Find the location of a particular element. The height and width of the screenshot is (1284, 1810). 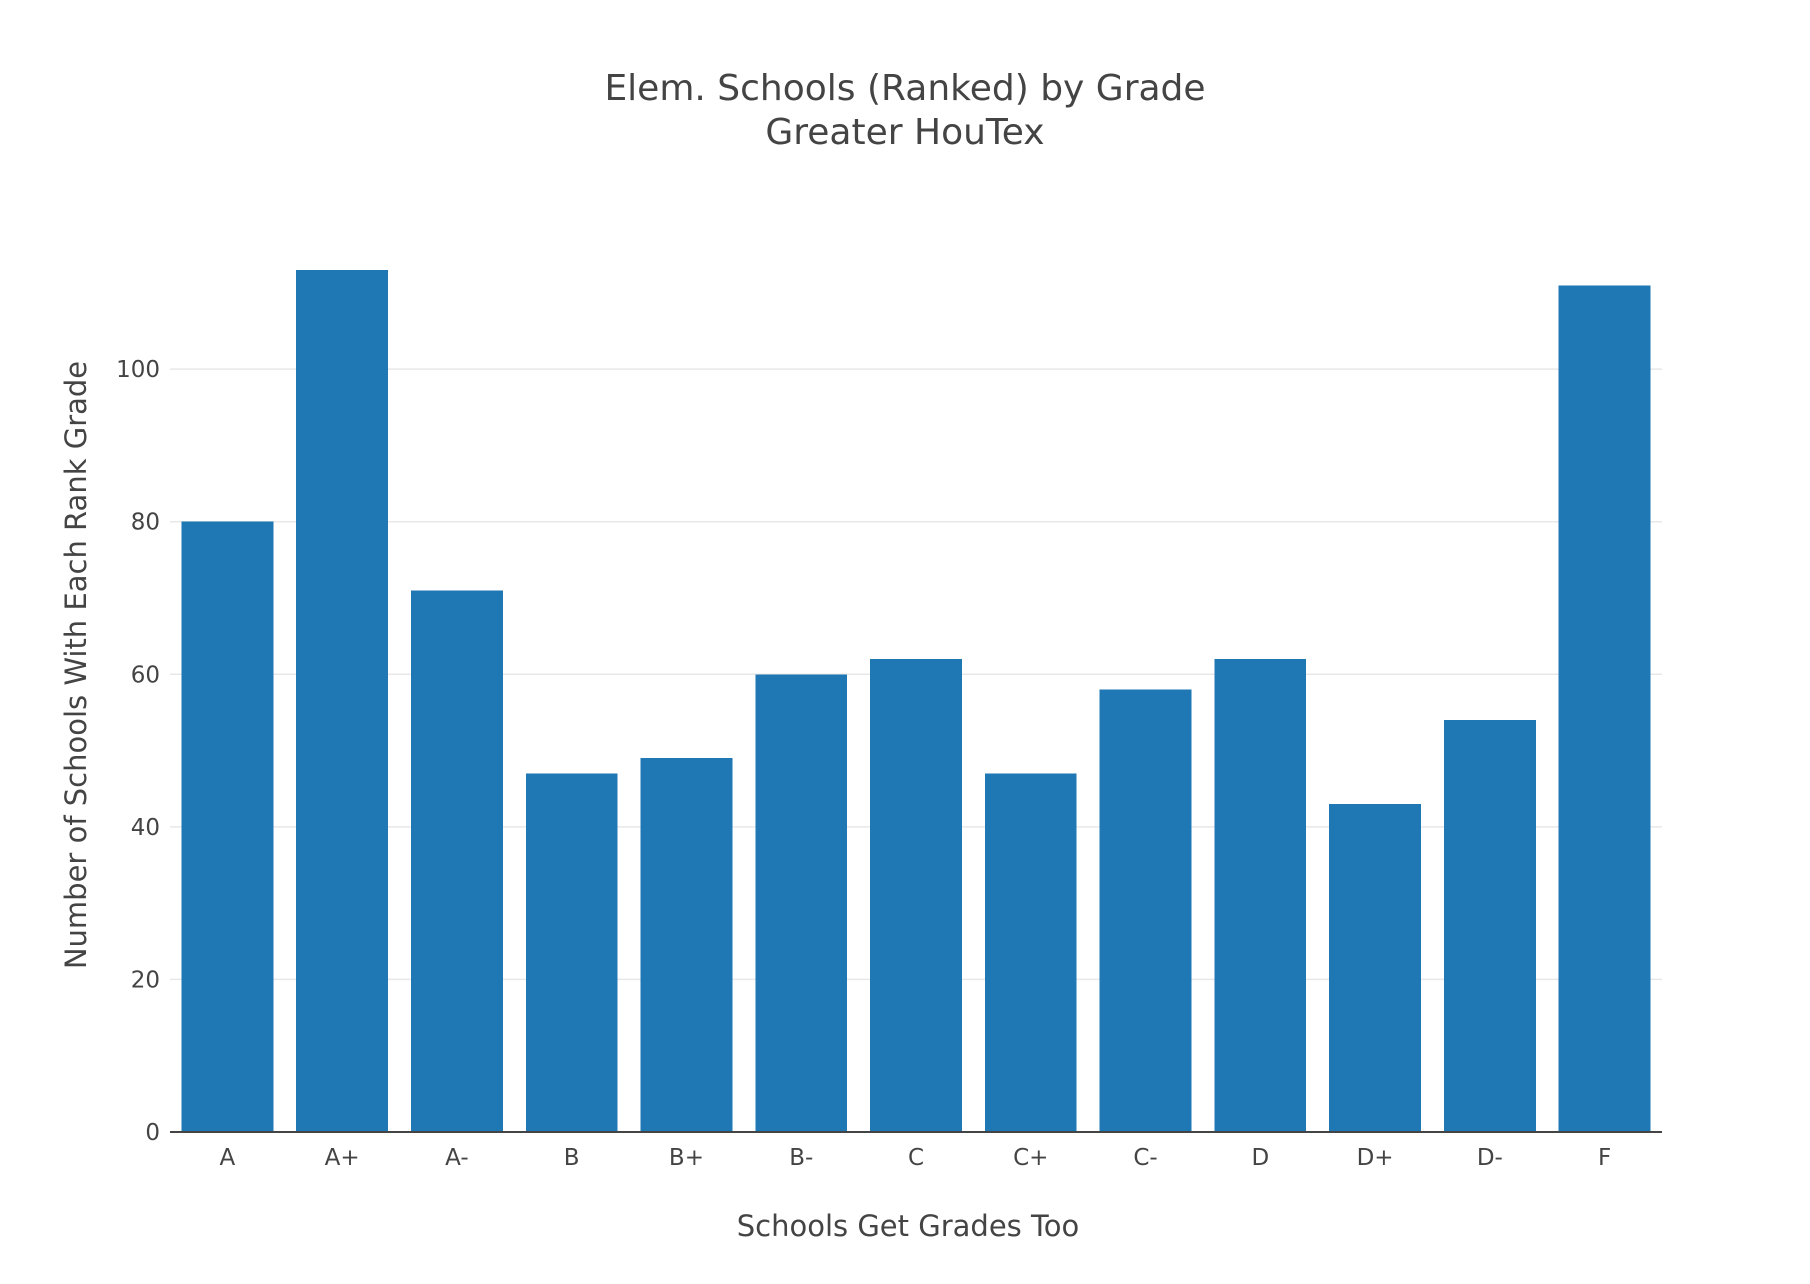

x-axis-ticks: A A+ A- B B+ B- C C+ C- D D+ D- F is located at coordinates (916, 1158).